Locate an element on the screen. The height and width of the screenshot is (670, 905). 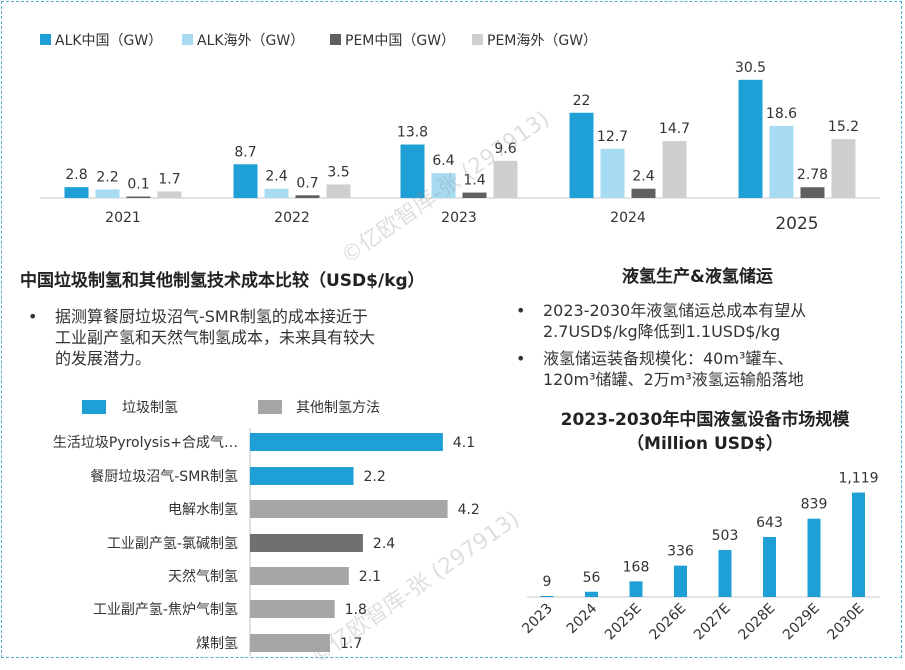
data-label: 56 is located at coordinates (592, 578).